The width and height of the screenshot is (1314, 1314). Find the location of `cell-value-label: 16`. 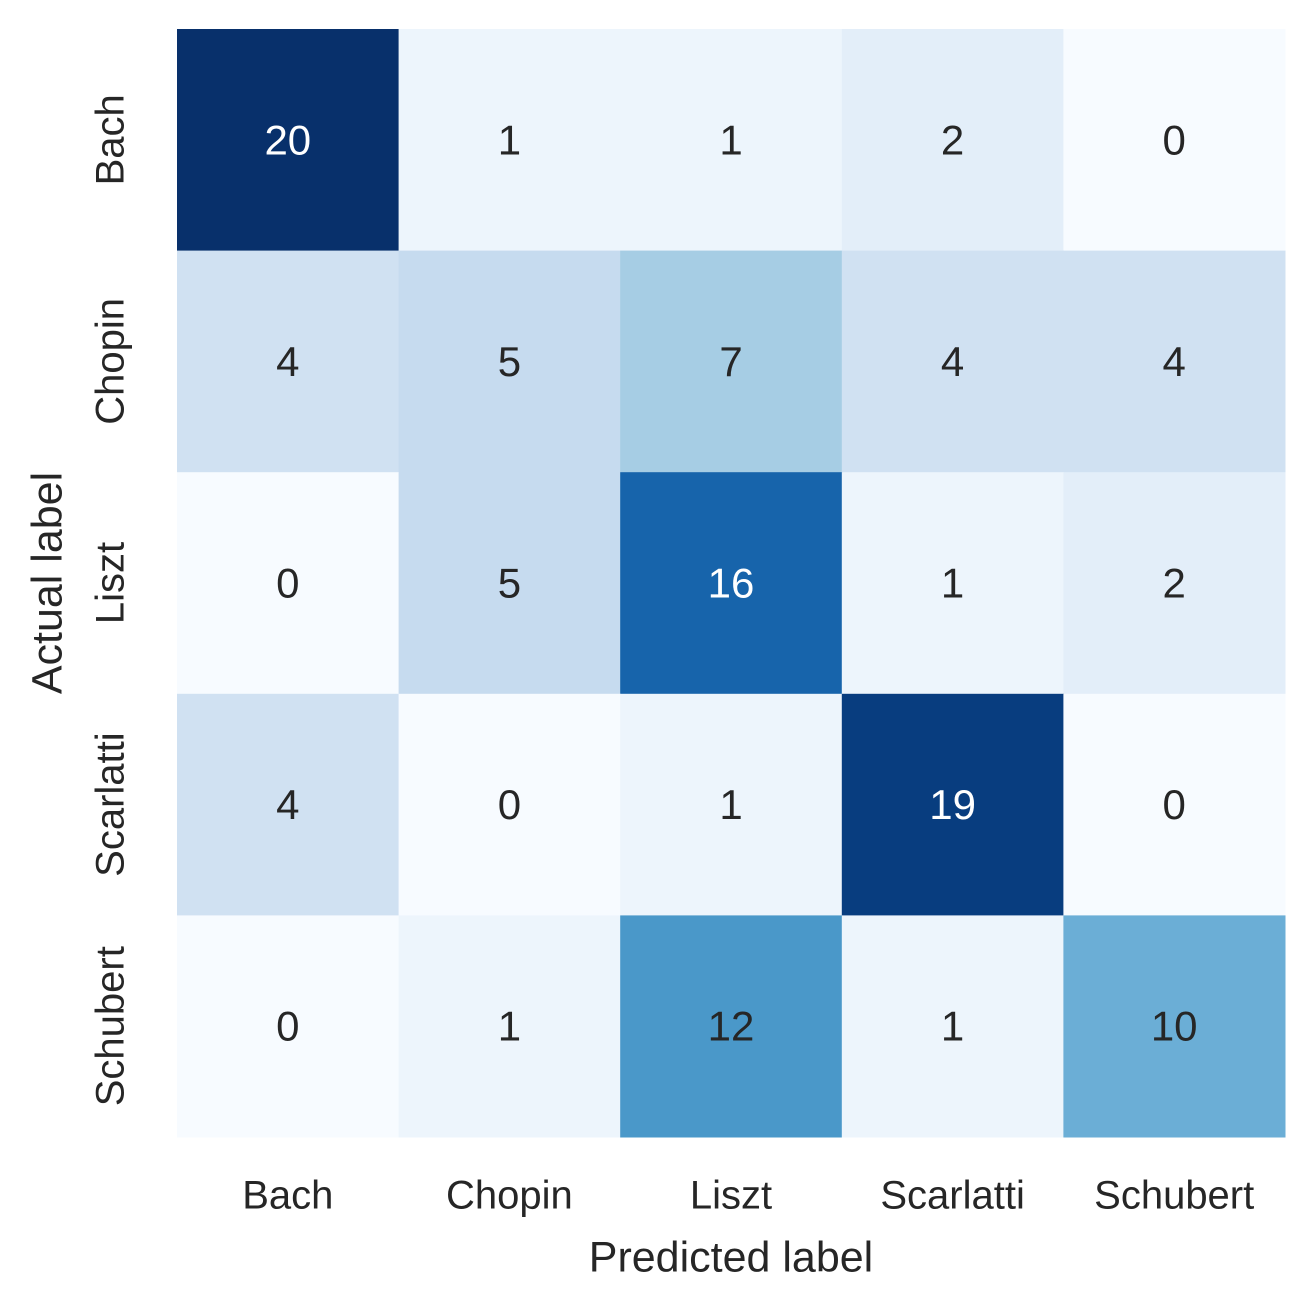

cell-value-label: 16 is located at coordinates (731, 583).